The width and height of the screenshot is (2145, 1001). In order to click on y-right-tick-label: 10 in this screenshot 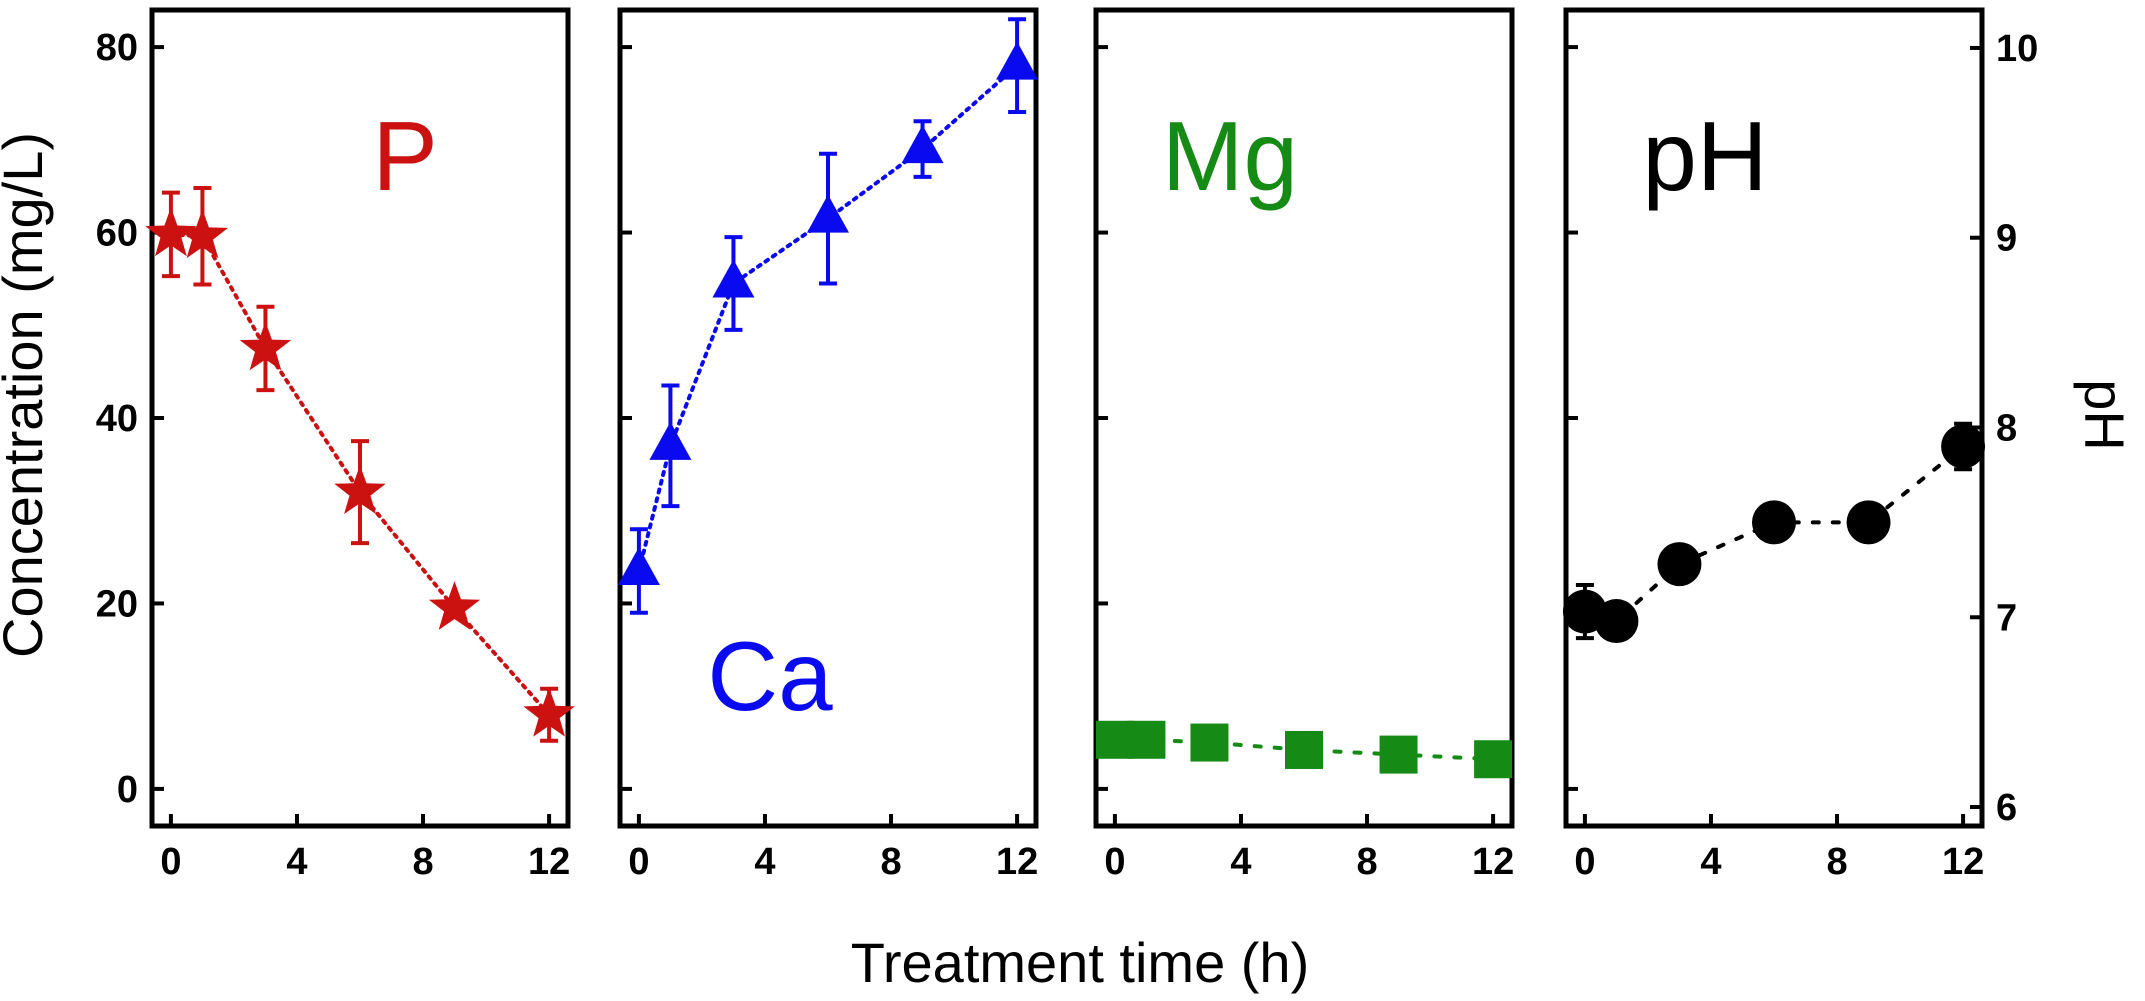, I will do `click(2017, 49)`.